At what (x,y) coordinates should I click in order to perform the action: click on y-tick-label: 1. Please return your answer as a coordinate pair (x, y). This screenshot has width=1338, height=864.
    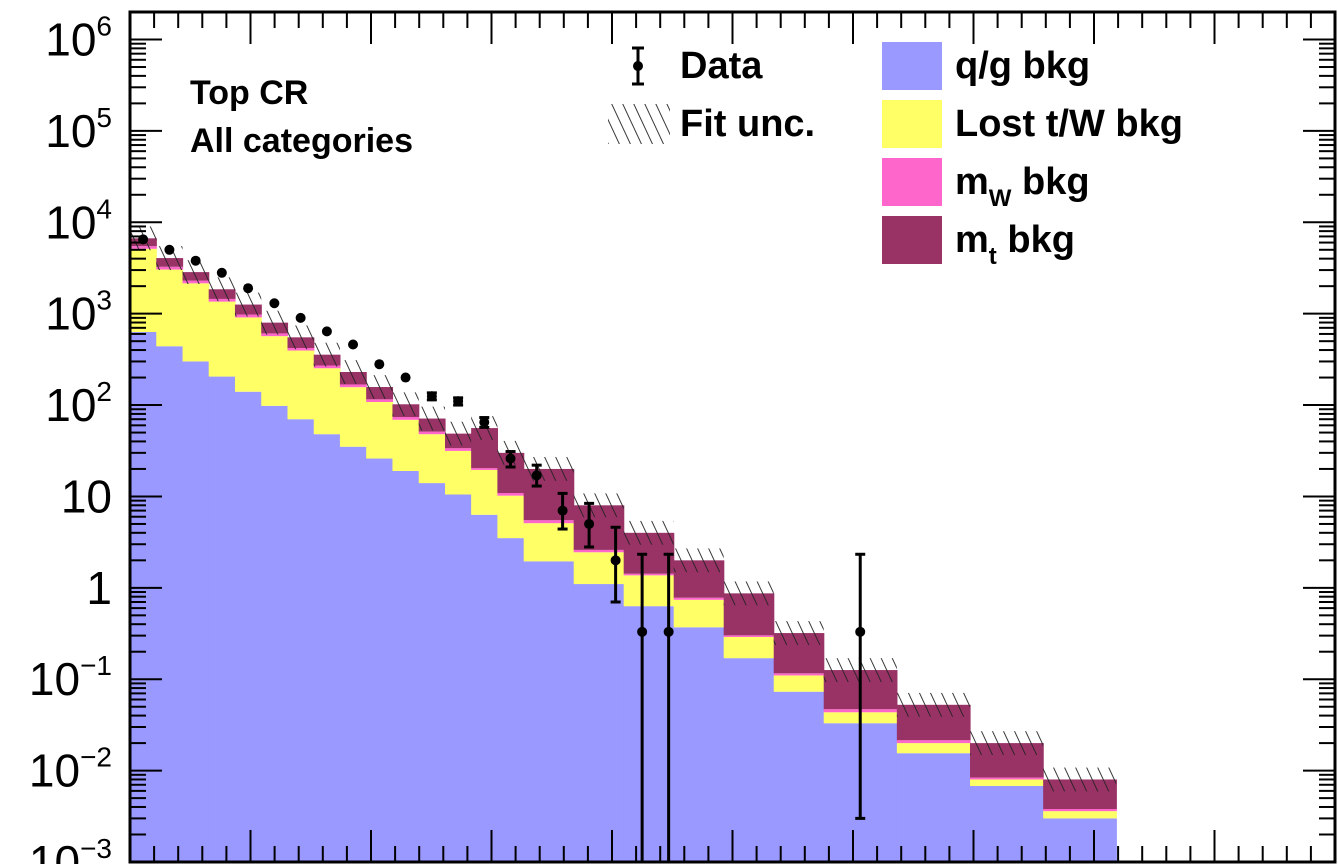
    Looking at the image, I should click on (99, 588).